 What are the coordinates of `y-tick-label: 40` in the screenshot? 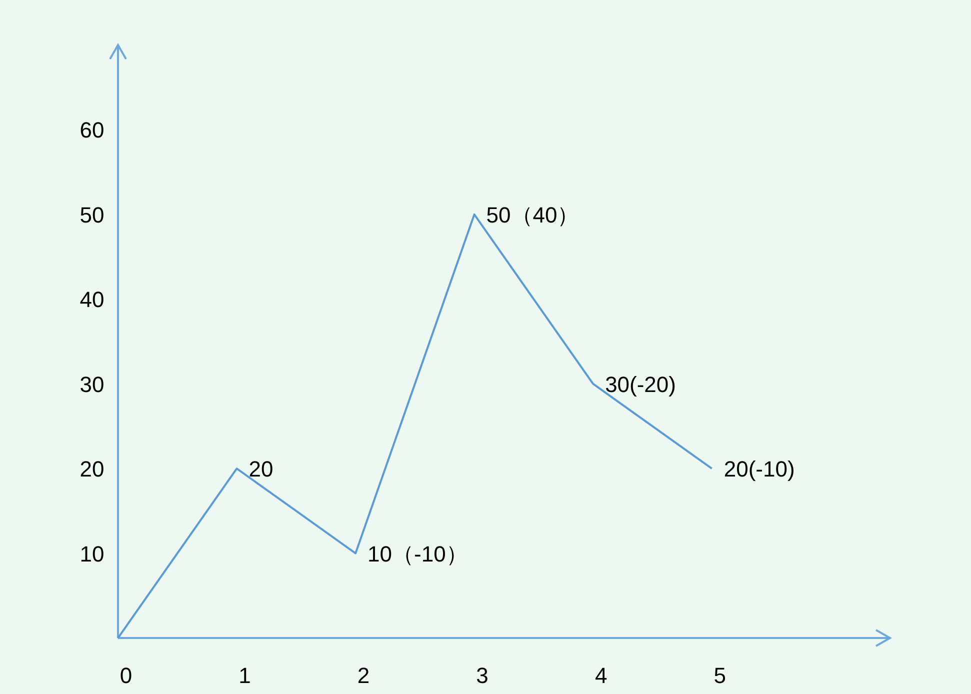 It's located at (92, 299).